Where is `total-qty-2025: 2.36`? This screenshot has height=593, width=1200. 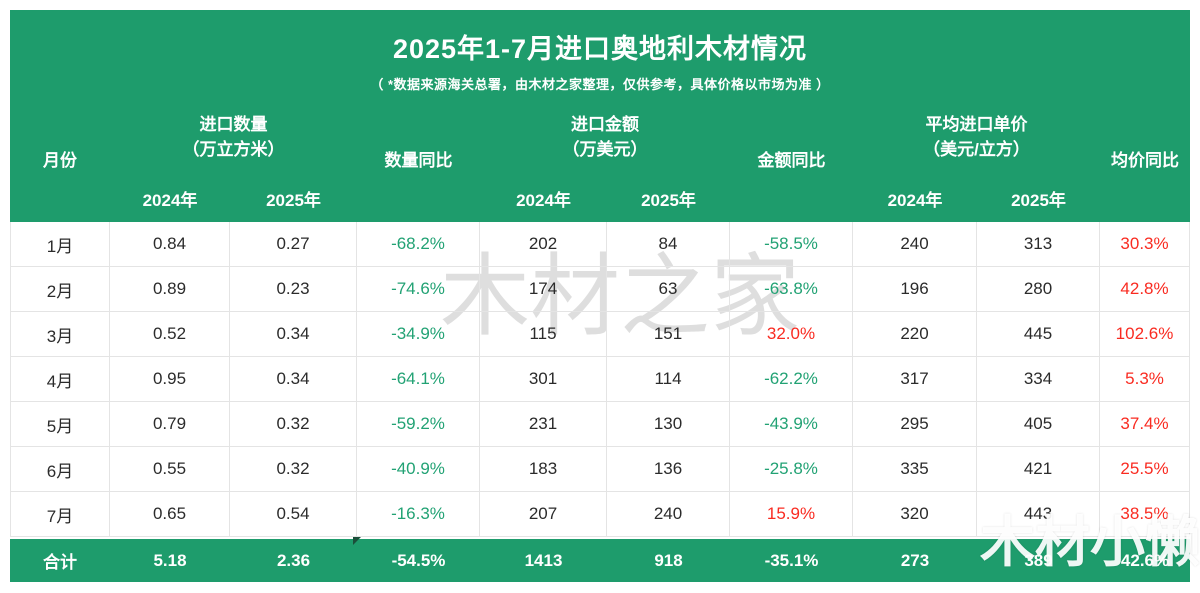 total-qty-2025: 2.36 is located at coordinates (293, 559).